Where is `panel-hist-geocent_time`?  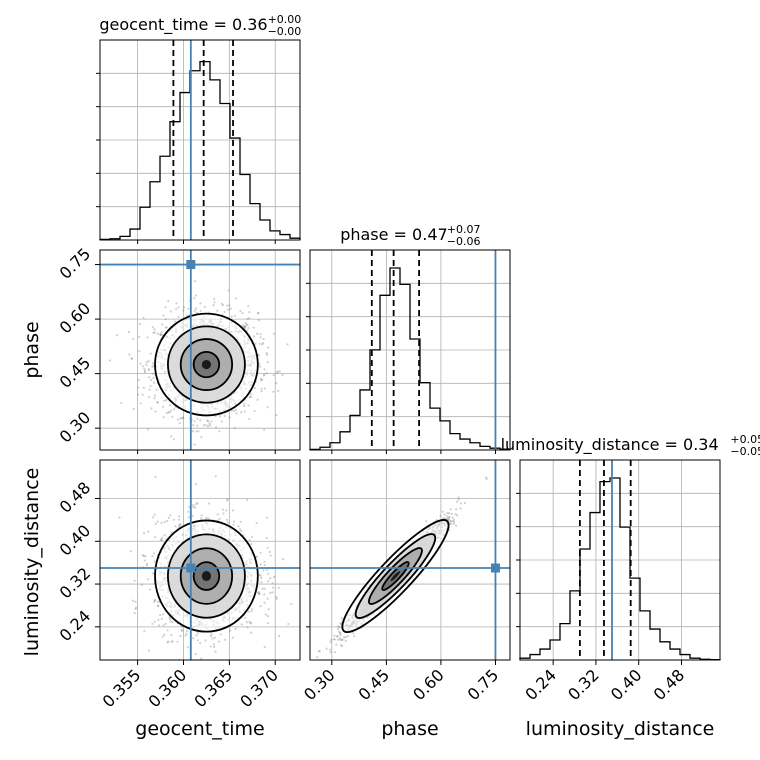 panel-hist-geocent_time is located at coordinates (198, 140).